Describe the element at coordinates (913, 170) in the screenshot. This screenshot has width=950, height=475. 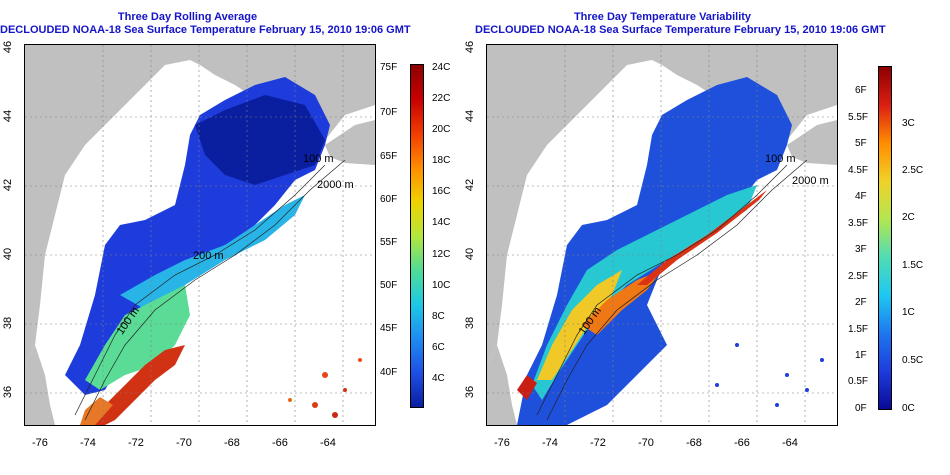
I see `right-cb-c: 2.5C` at that location.